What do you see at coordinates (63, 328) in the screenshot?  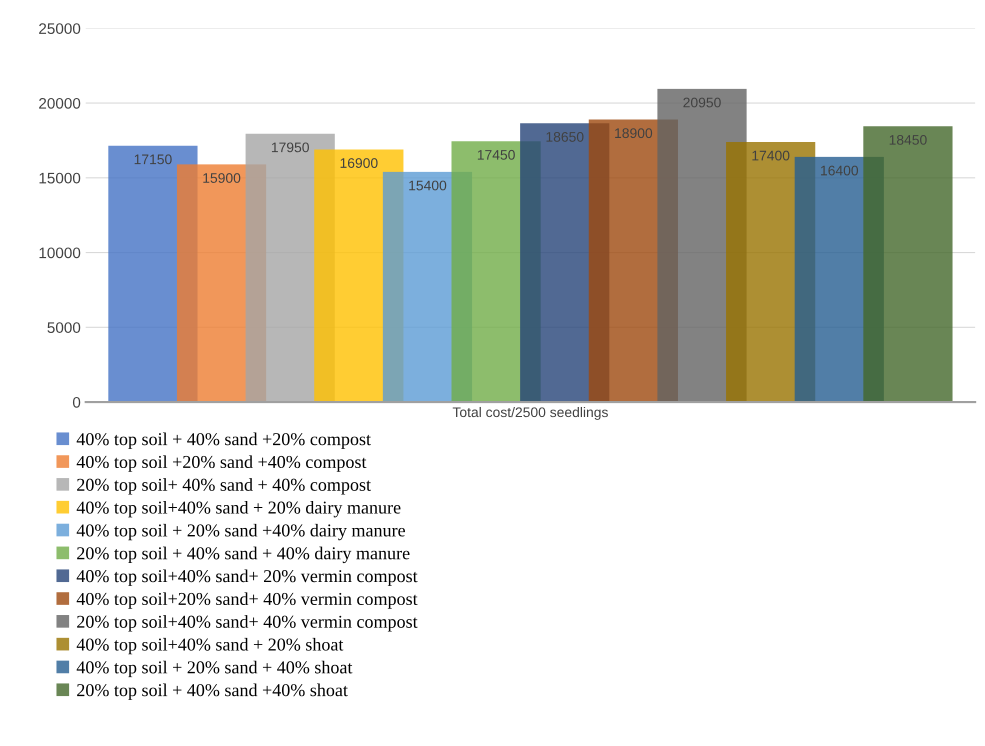 I see `y-tick-label: 5000` at bounding box center [63, 328].